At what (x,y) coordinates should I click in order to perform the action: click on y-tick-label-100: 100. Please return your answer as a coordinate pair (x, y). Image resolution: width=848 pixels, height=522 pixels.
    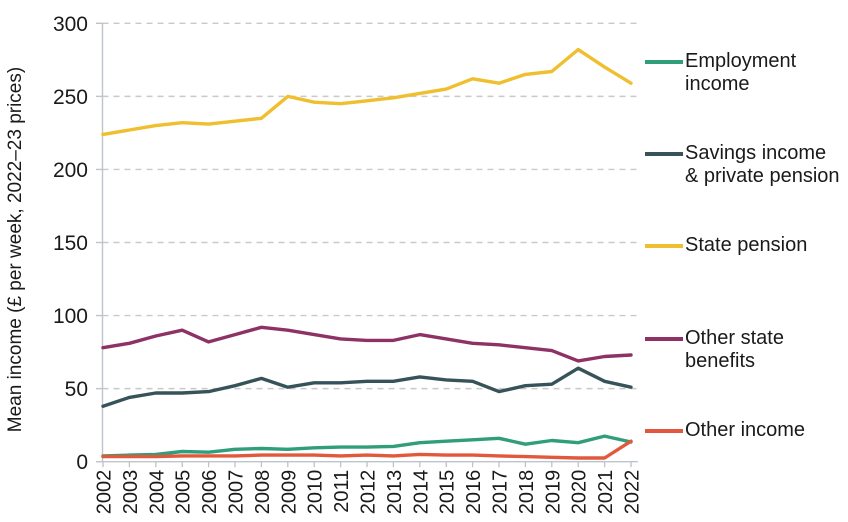
    Looking at the image, I should click on (70, 316).